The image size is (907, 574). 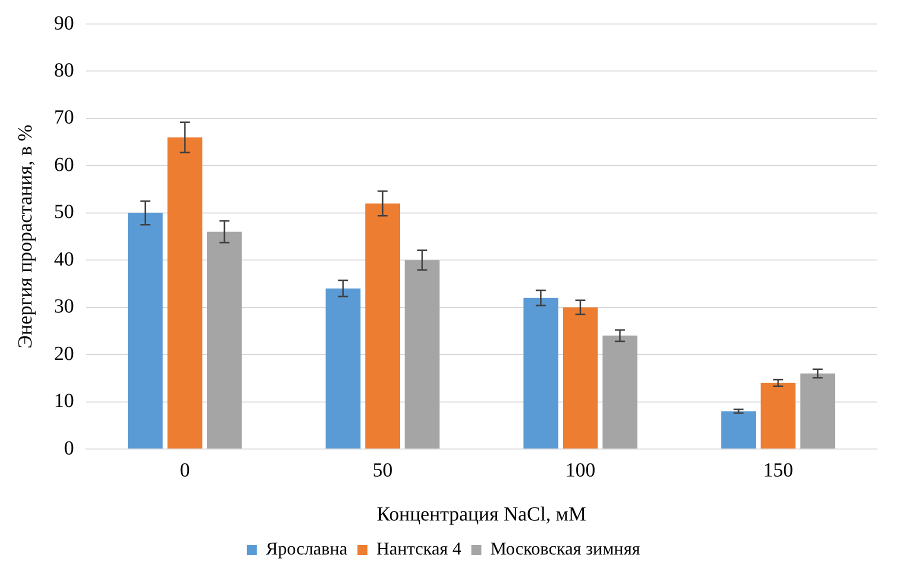 What do you see at coordinates (580, 470) in the screenshot?
I see `x-tick-label: 100` at bounding box center [580, 470].